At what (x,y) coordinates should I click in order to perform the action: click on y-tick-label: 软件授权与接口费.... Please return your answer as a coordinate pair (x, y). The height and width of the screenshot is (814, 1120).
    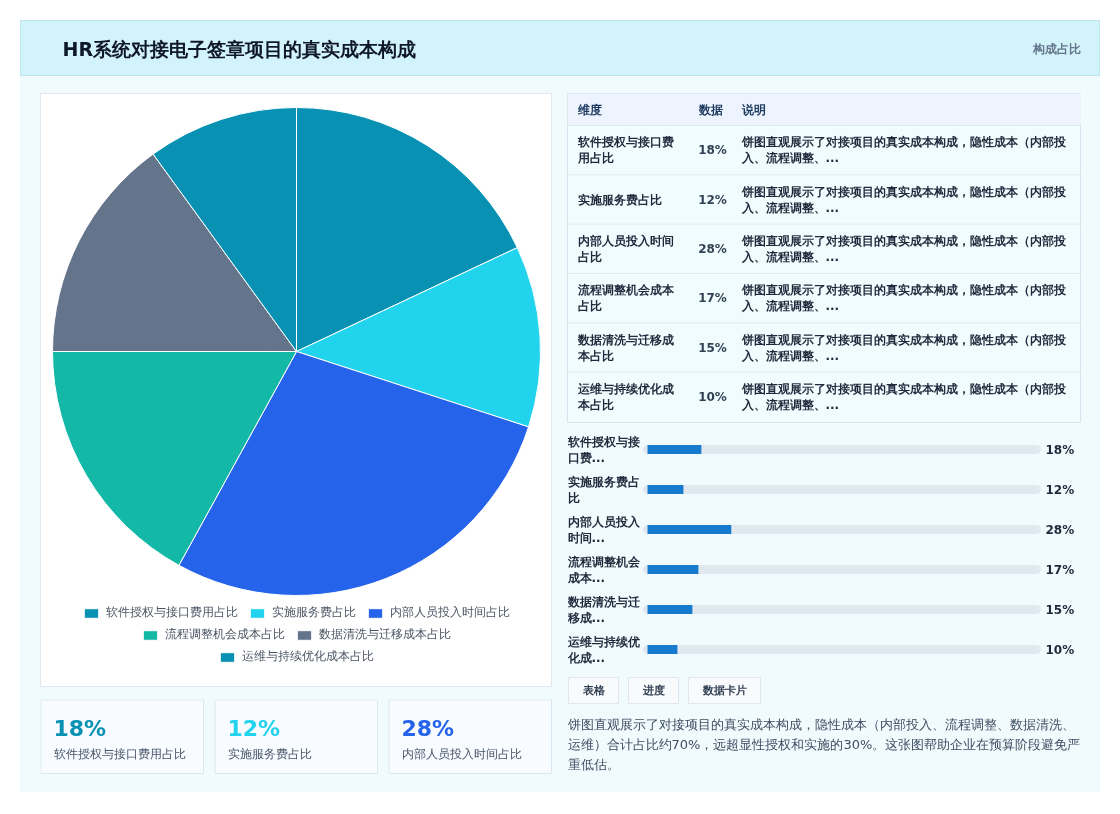
    Looking at the image, I should click on (603, 449).